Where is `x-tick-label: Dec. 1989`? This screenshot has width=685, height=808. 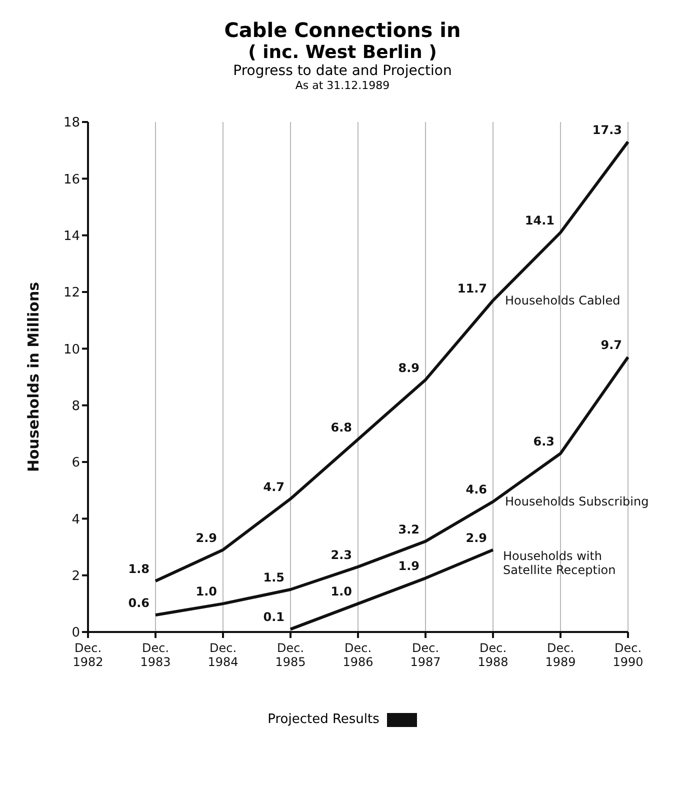 x-tick-label: Dec. 1989 is located at coordinates (560, 655).